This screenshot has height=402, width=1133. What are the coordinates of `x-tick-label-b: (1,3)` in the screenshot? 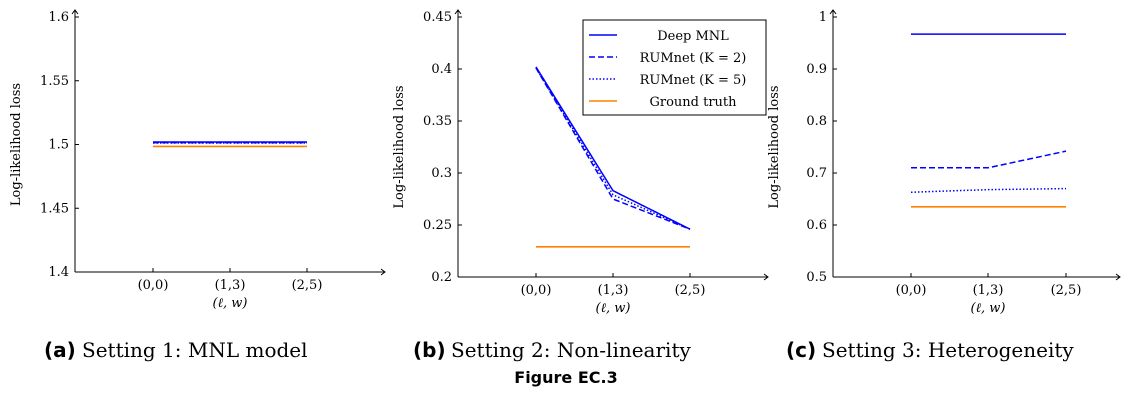 It's located at (613, 290).